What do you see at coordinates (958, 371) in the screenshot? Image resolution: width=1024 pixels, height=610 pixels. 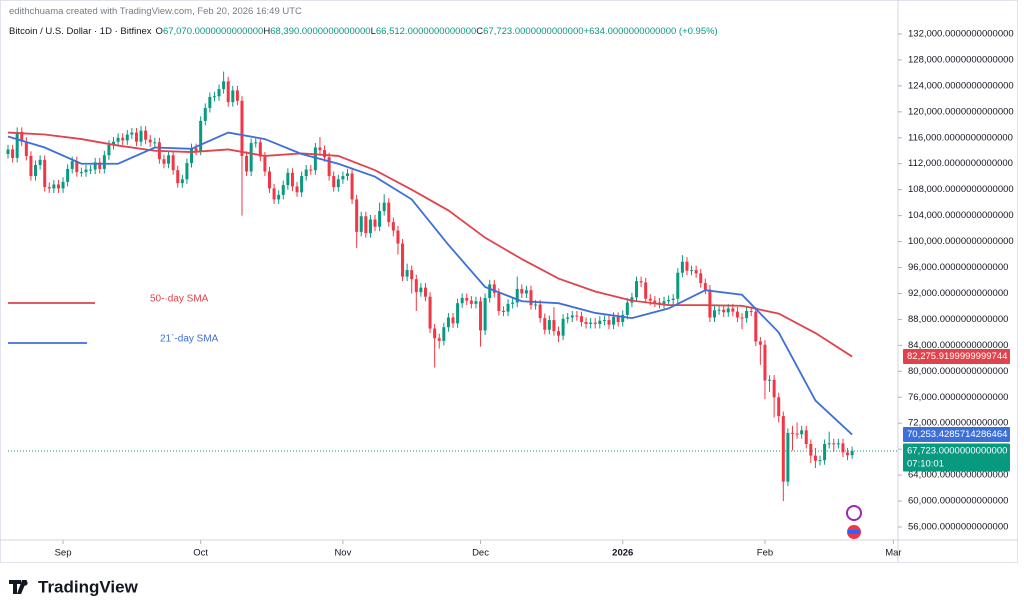 I see `y-tick-label: 80,000.0000000000000` at bounding box center [958, 371].